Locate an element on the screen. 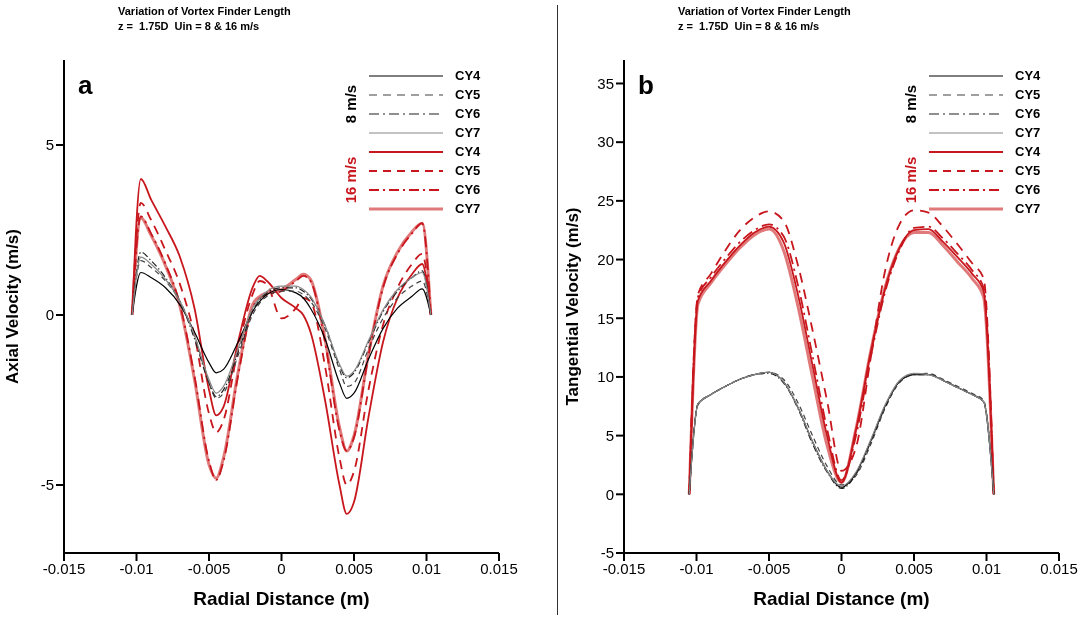  annotation: b is located at coordinates (646, 85).